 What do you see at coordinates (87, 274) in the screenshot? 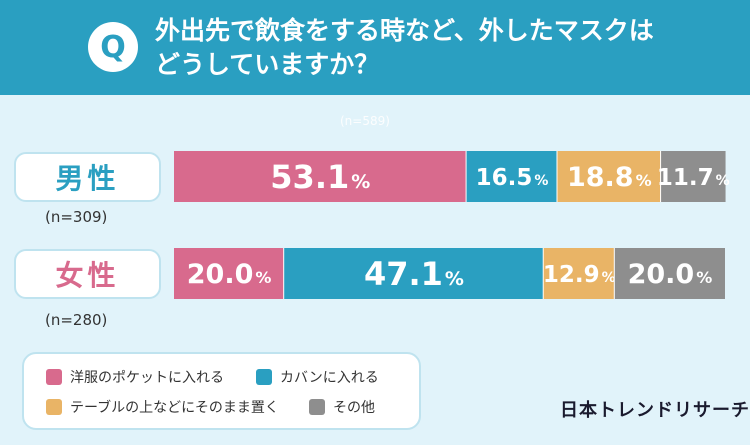
I see `category-label-female: 女性` at bounding box center [87, 274].